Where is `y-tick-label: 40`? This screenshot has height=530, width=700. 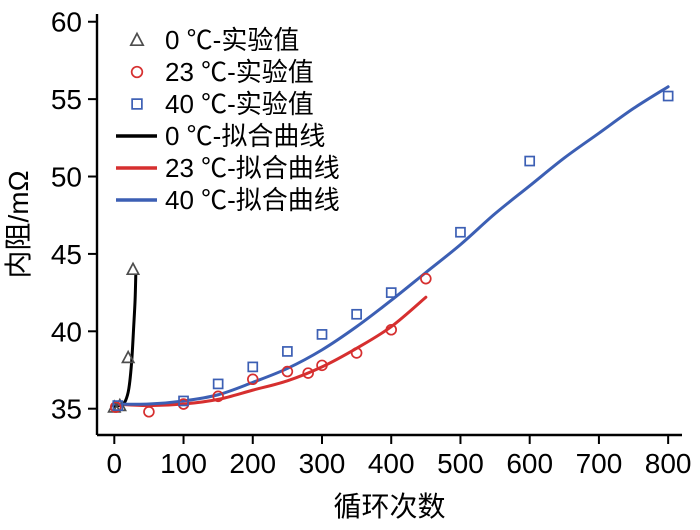
y-tick-label: 40 is located at coordinates (66, 331).